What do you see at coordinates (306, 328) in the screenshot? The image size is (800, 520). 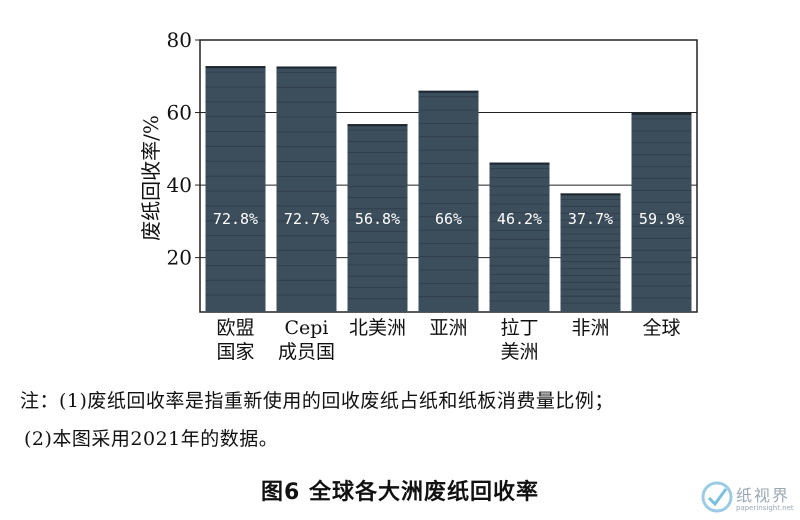 I see `x-tick-label: Cepi` at bounding box center [306, 328].